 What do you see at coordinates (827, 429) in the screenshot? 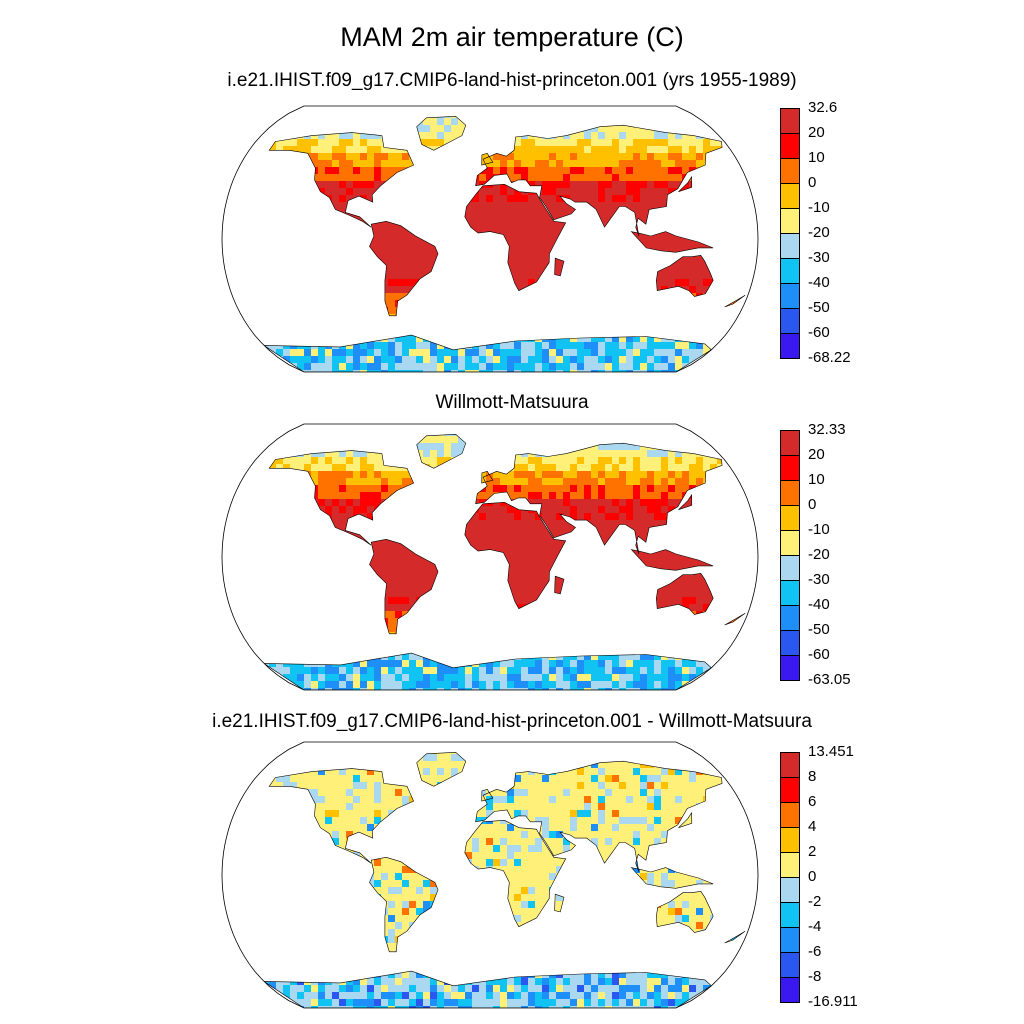
I see `colorbar-label: 32.33` at bounding box center [827, 429].